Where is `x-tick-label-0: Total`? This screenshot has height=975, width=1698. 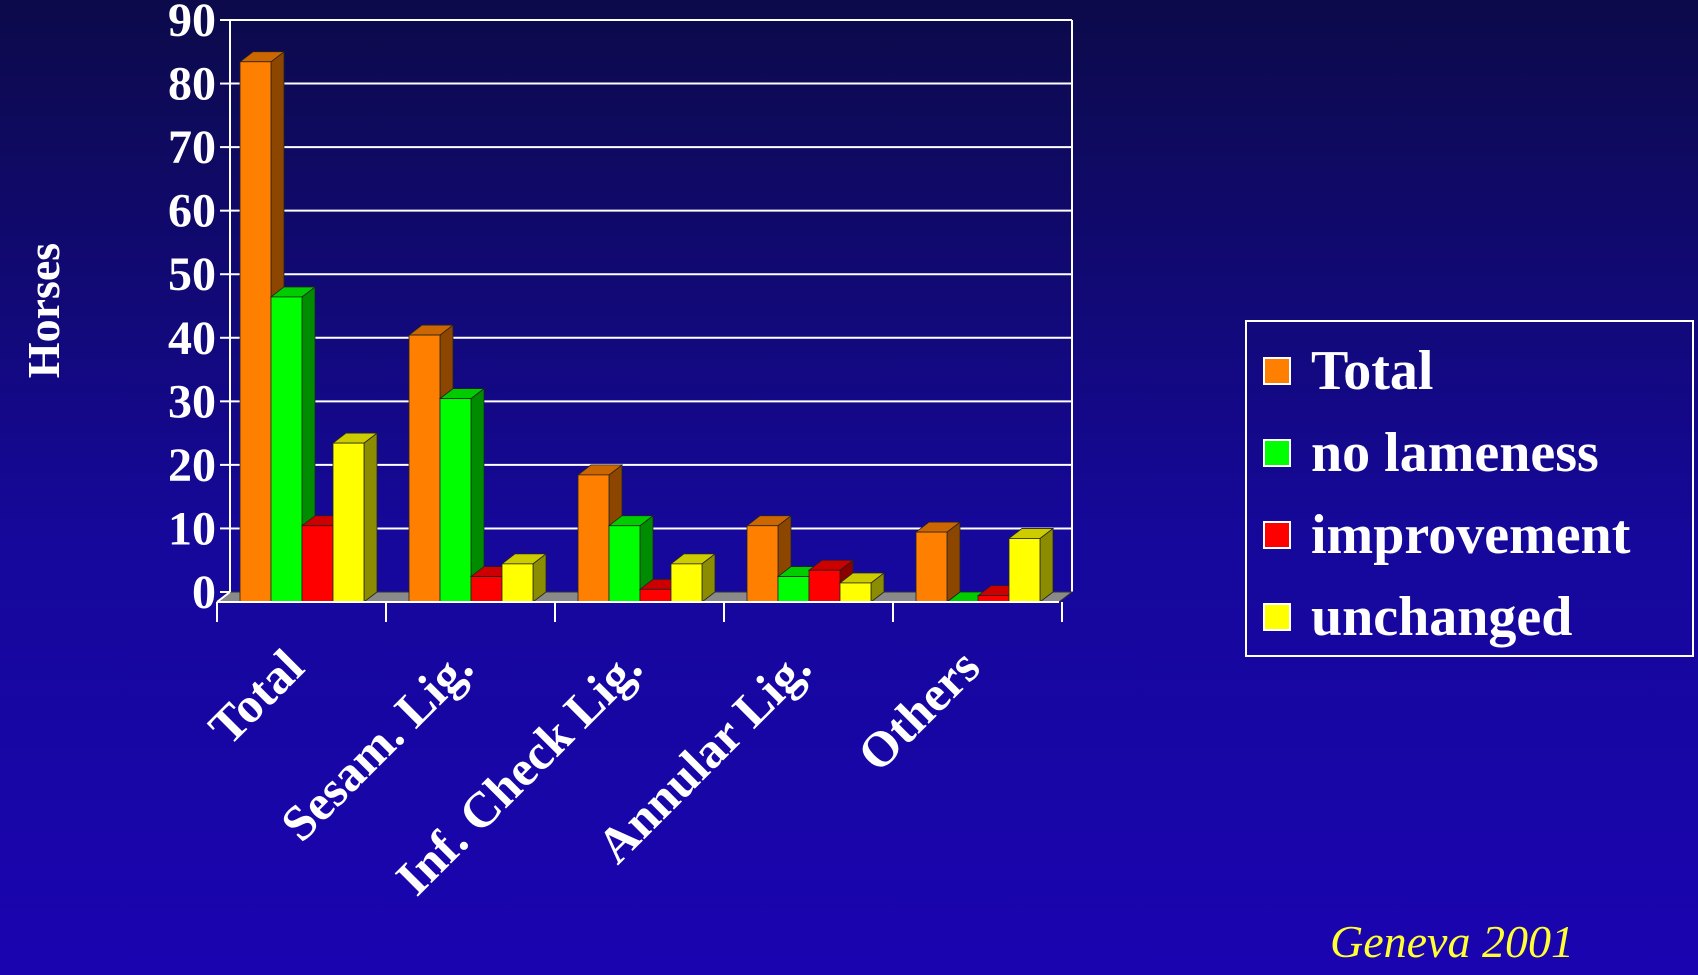 x-tick-label-0: Total is located at coordinates (255, 696).